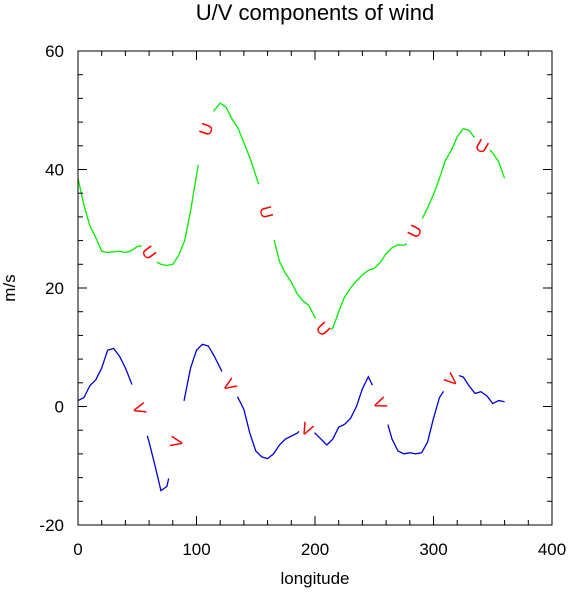 This screenshot has height=592, width=569. I want to click on chart-title: U/V components of wind, so click(315, 12).